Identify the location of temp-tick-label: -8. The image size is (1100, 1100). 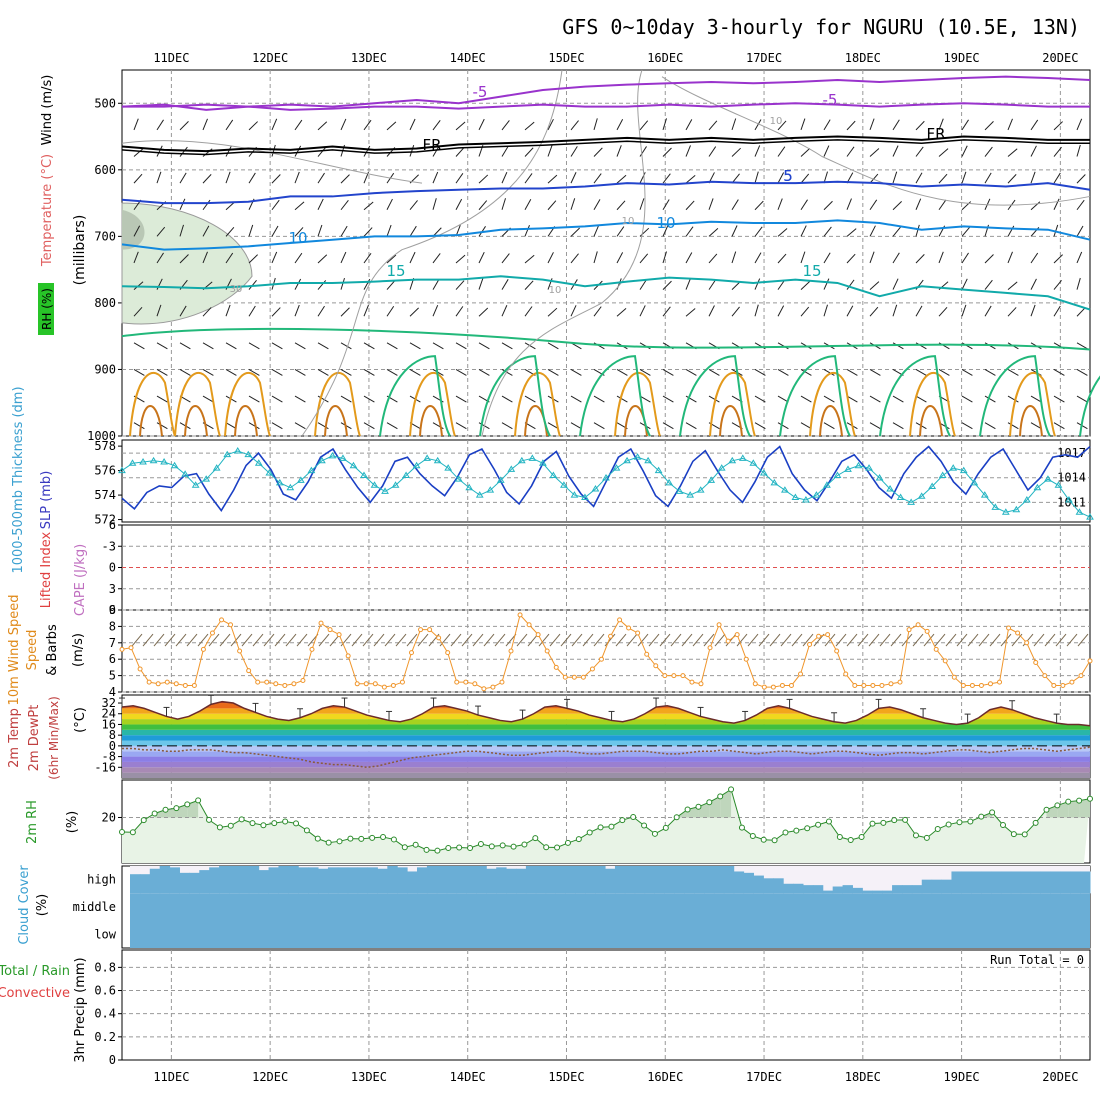
(109, 757).